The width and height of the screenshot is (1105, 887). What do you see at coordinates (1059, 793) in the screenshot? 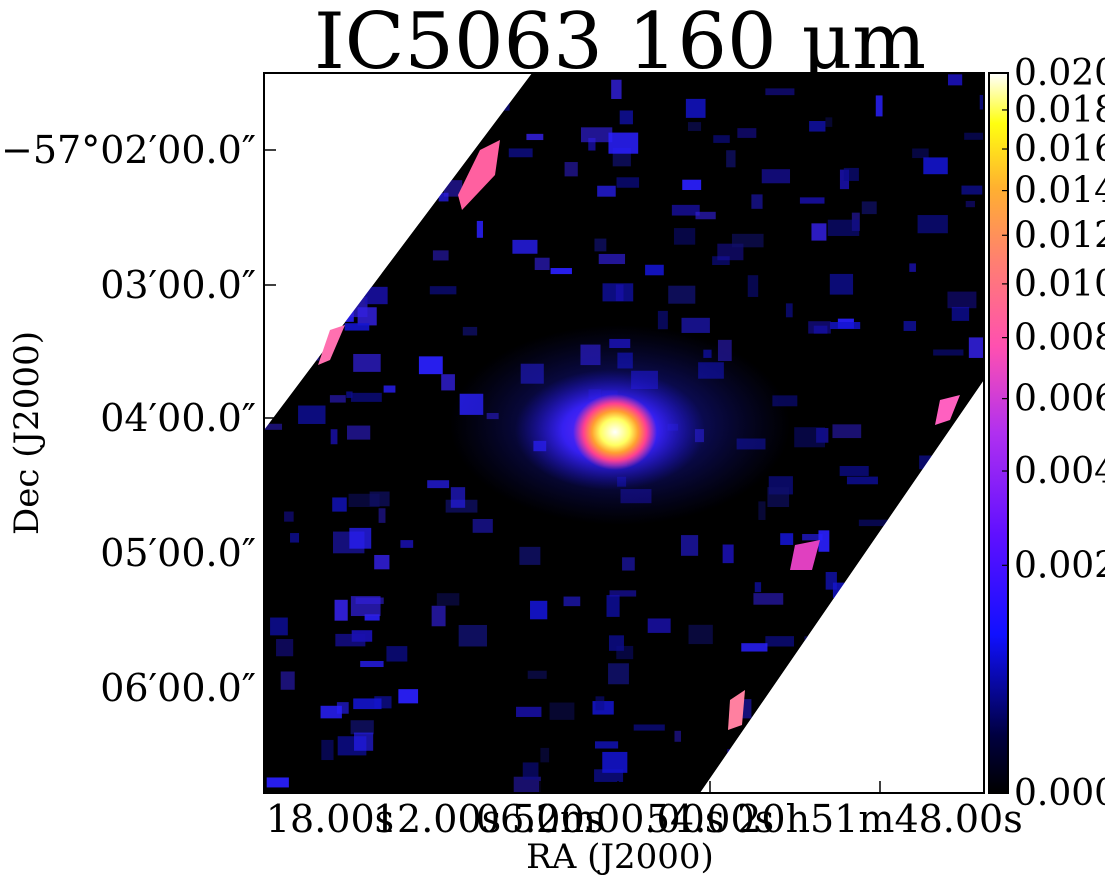
I see `colorbar-tick-label: 0.000` at bounding box center [1059, 793].